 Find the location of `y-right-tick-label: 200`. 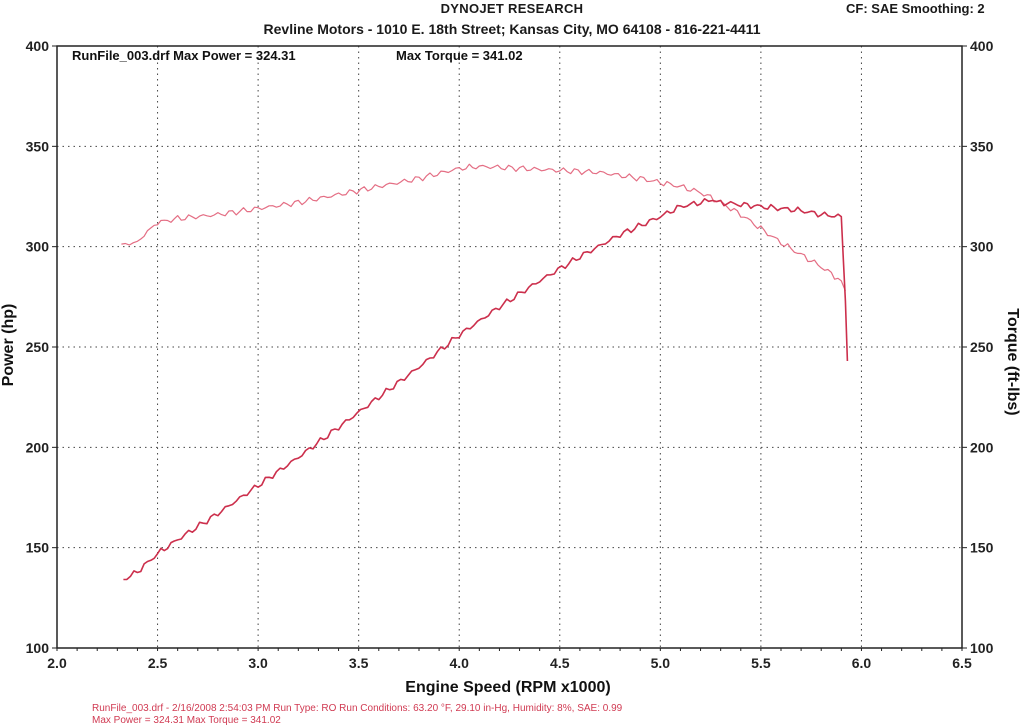

y-right-tick-label: 200 is located at coordinates (982, 447).